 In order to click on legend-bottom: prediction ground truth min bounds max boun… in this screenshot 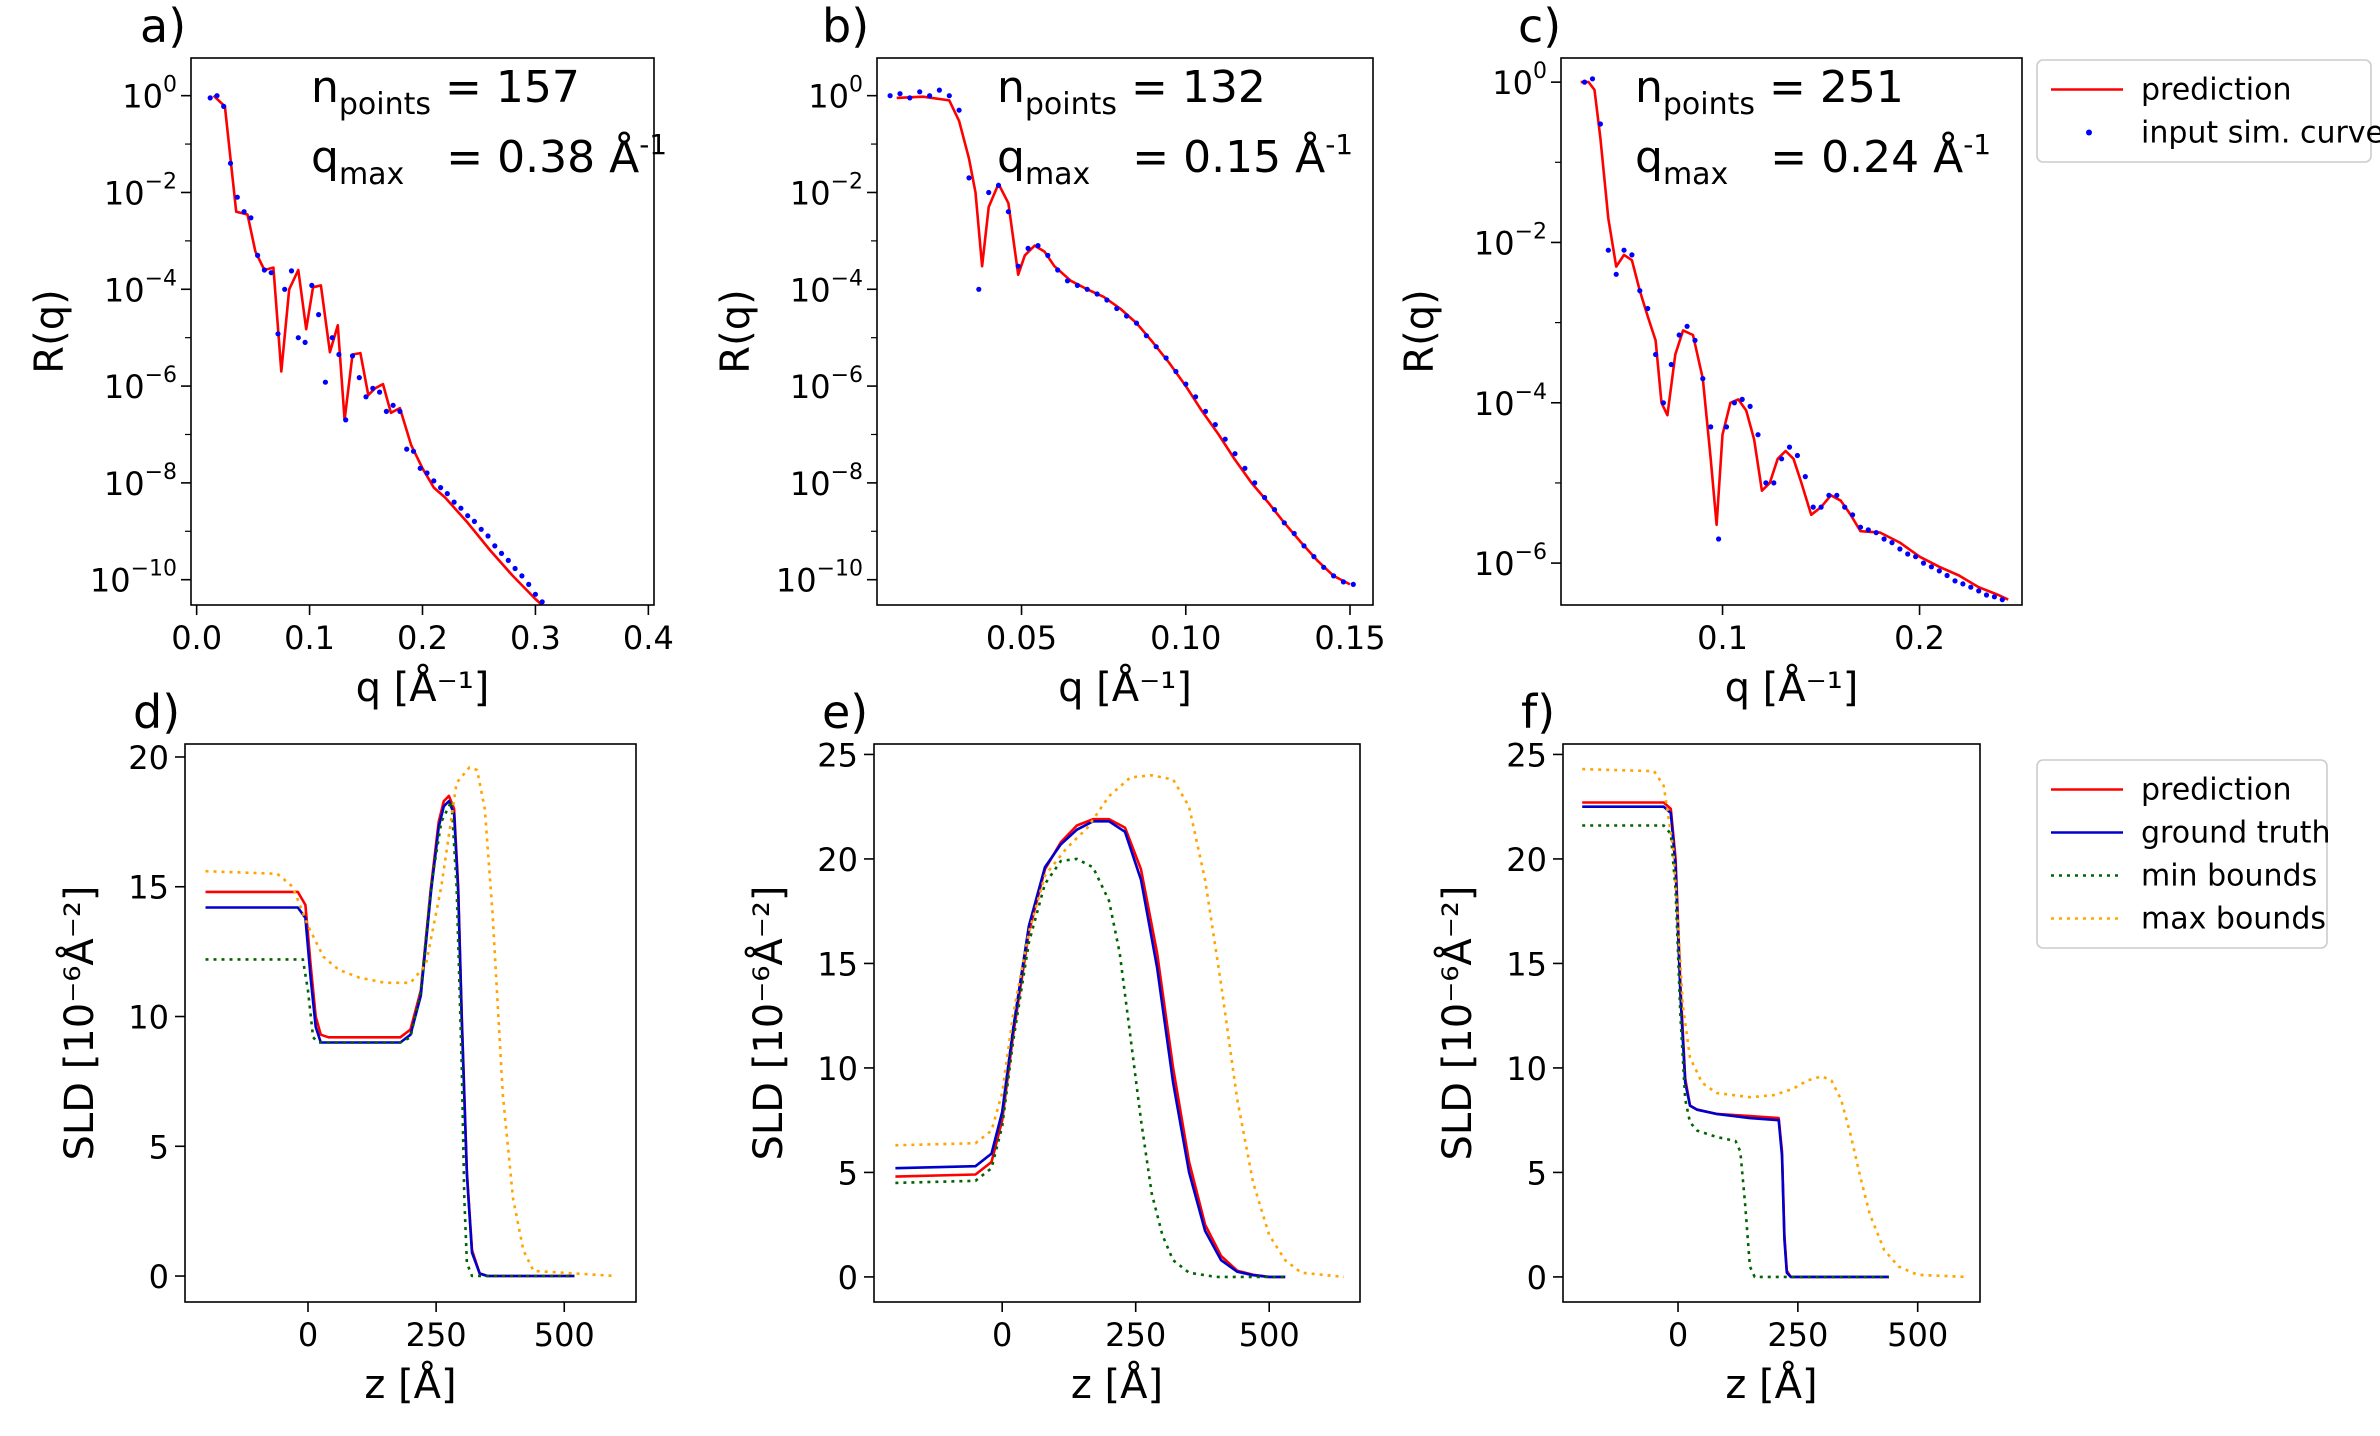, I will do `click(2183, 854)`.